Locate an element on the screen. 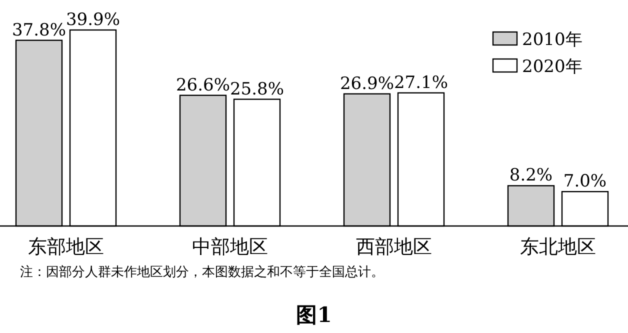 The height and width of the screenshot is (333, 628). data-label: 26.9% is located at coordinates (367, 84).